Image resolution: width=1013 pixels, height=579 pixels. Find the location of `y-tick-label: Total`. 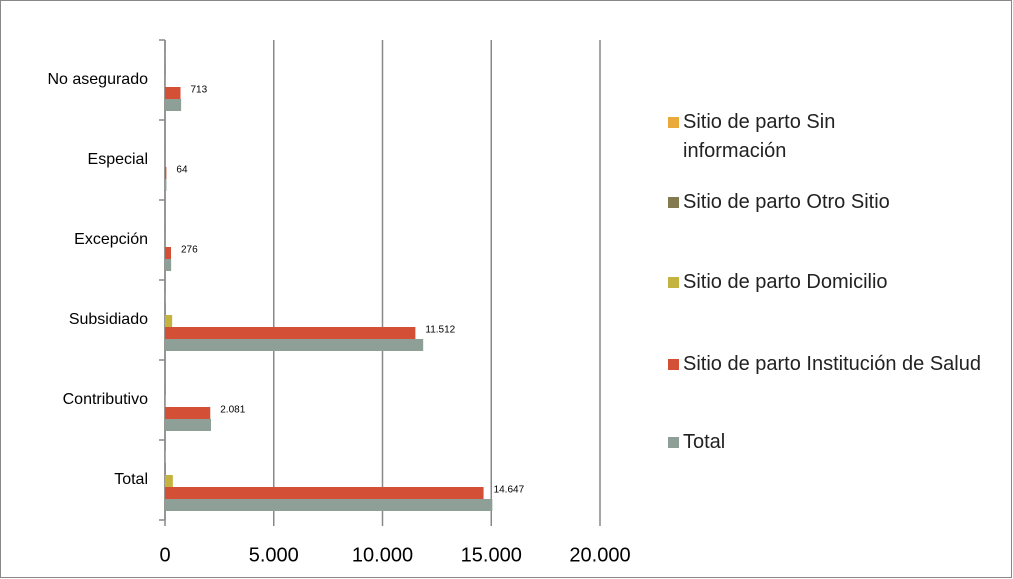

y-tick-label: Total is located at coordinates (131, 479).